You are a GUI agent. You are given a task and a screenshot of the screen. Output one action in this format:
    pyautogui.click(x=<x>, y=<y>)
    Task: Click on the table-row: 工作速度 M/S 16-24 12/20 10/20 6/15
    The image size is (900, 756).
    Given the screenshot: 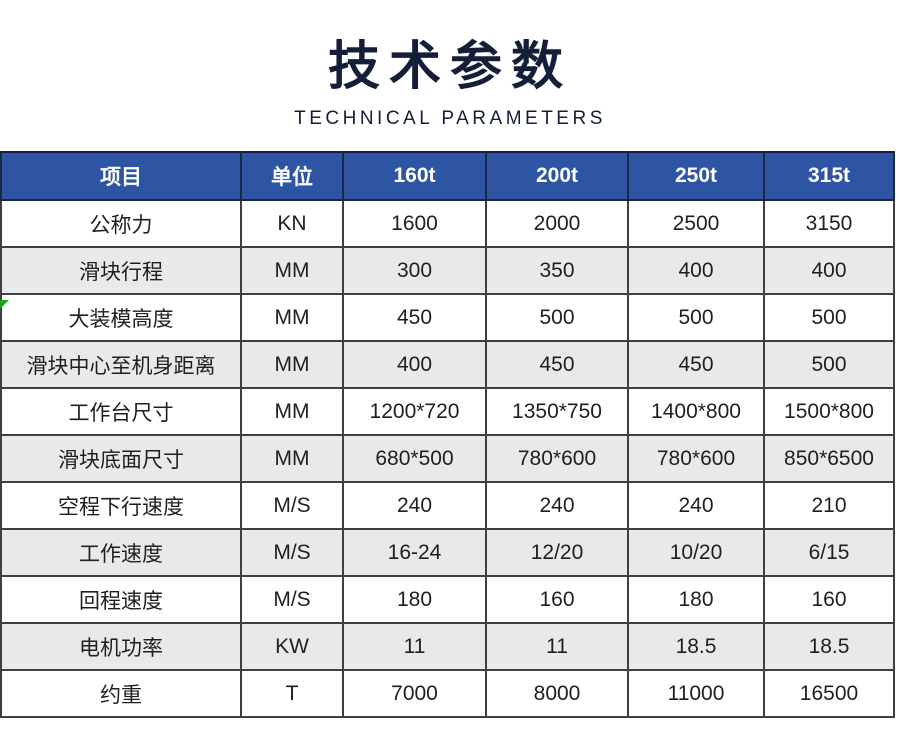 What is the action you would take?
    pyautogui.click(x=447, y=552)
    